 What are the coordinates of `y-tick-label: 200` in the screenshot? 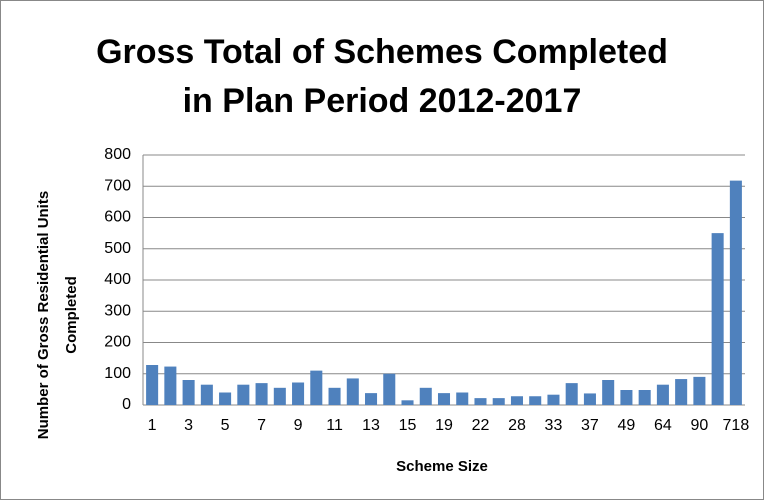 It's located at (117, 342).